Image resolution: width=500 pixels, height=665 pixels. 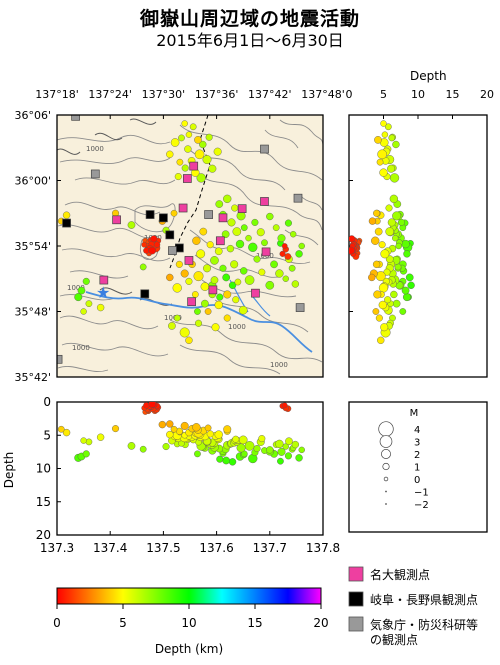 What do you see at coordinates (48, 468) in the screenshot?
I see `section-yticks: 0 5 10 15 20` at bounding box center [48, 468].